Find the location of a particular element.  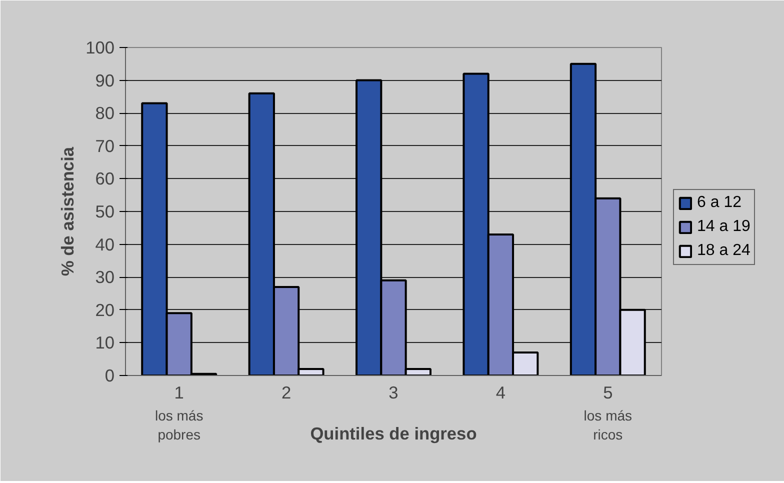

y-tick-label: 30 is located at coordinates (105, 277).